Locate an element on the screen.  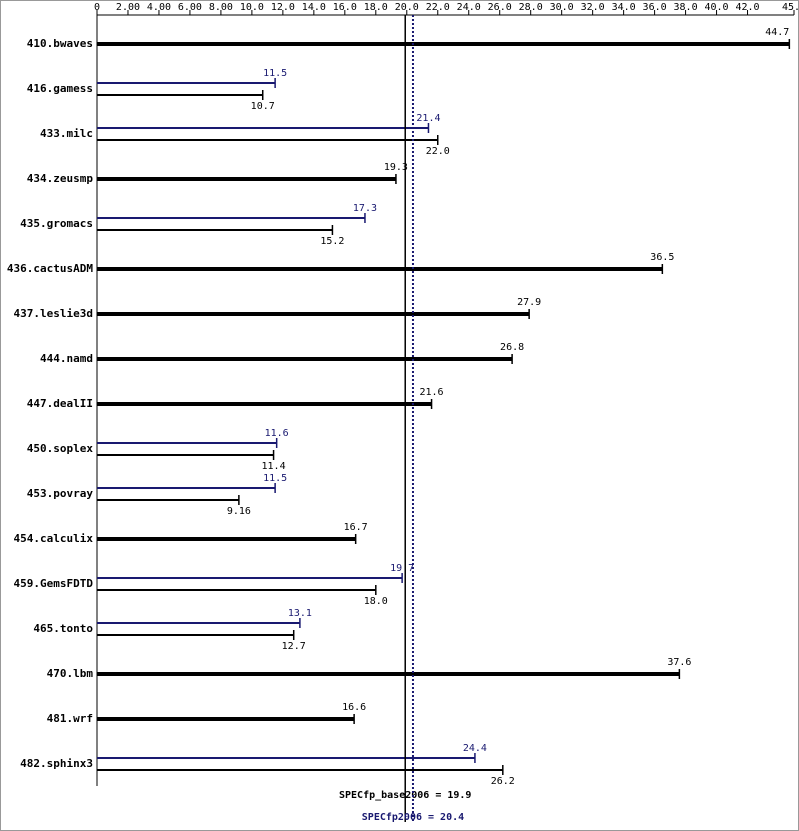
category-label: 433.milc is located at coordinates (66, 133).